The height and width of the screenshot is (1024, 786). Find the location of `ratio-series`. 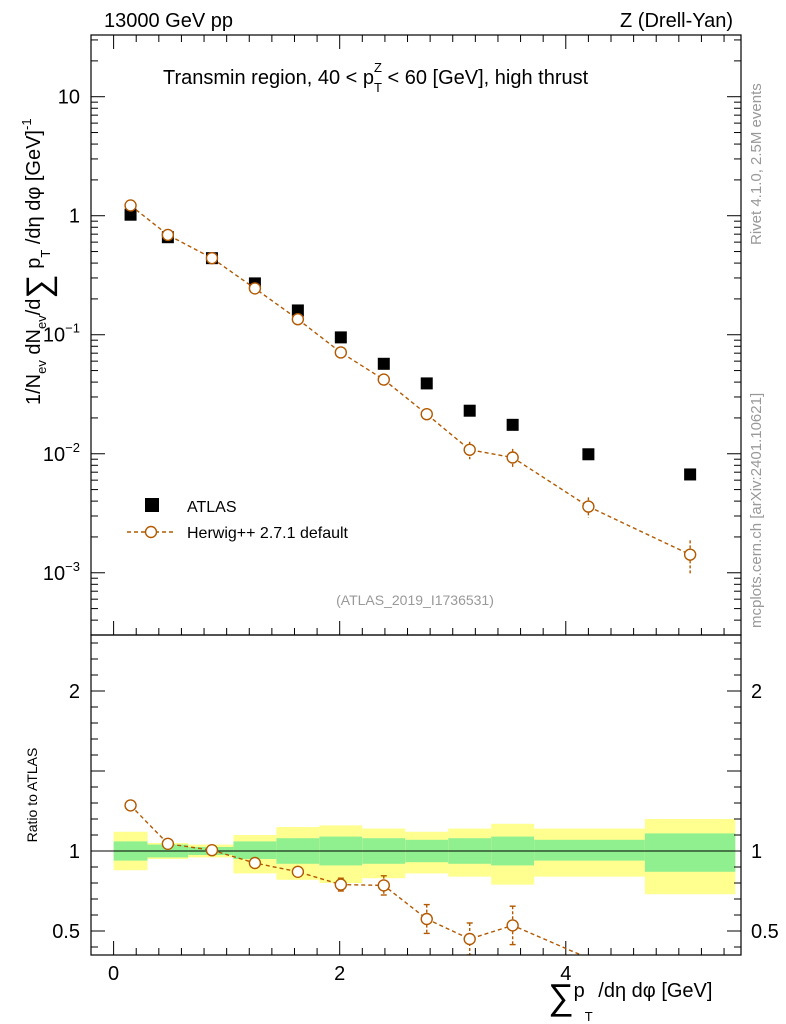

ratio-series is located at coordinates (353, 877).